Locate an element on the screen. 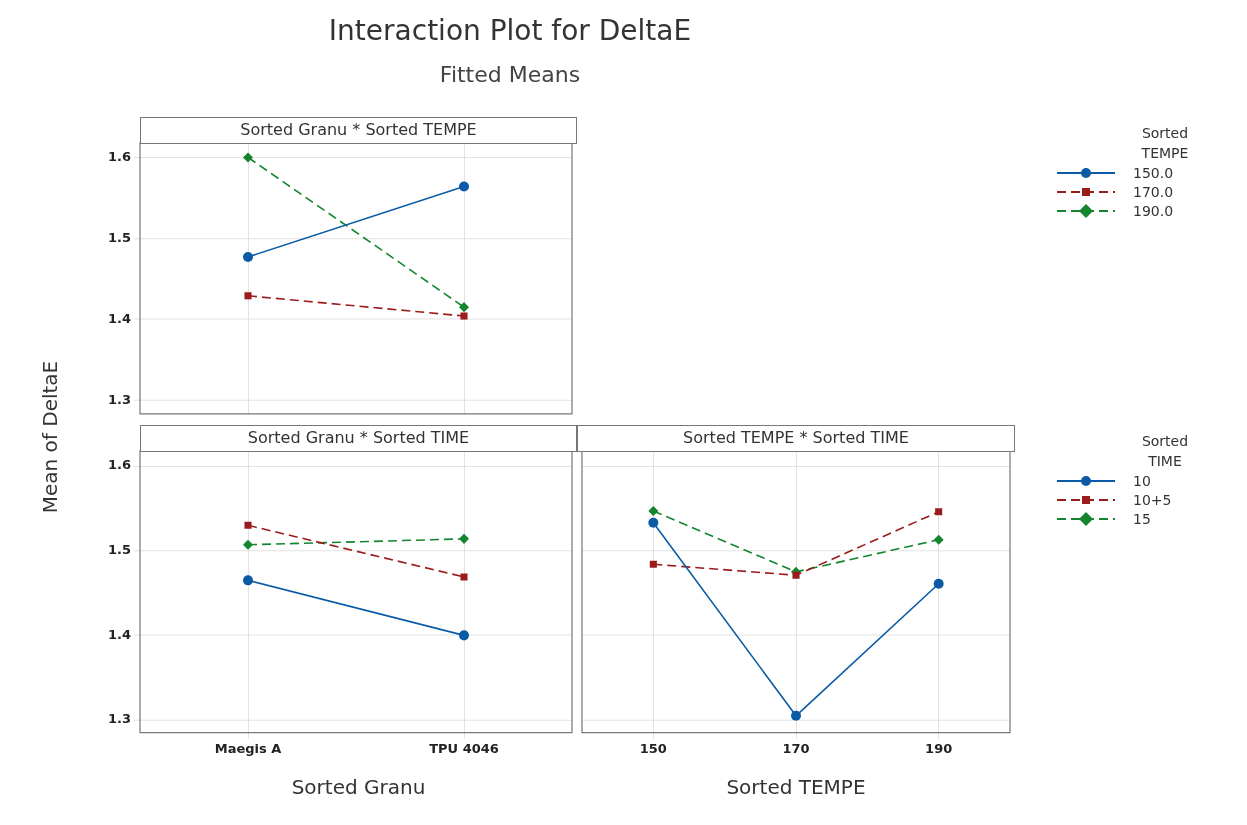  x-tick-label: TPU 4046 is located at coordinates (464, 749).